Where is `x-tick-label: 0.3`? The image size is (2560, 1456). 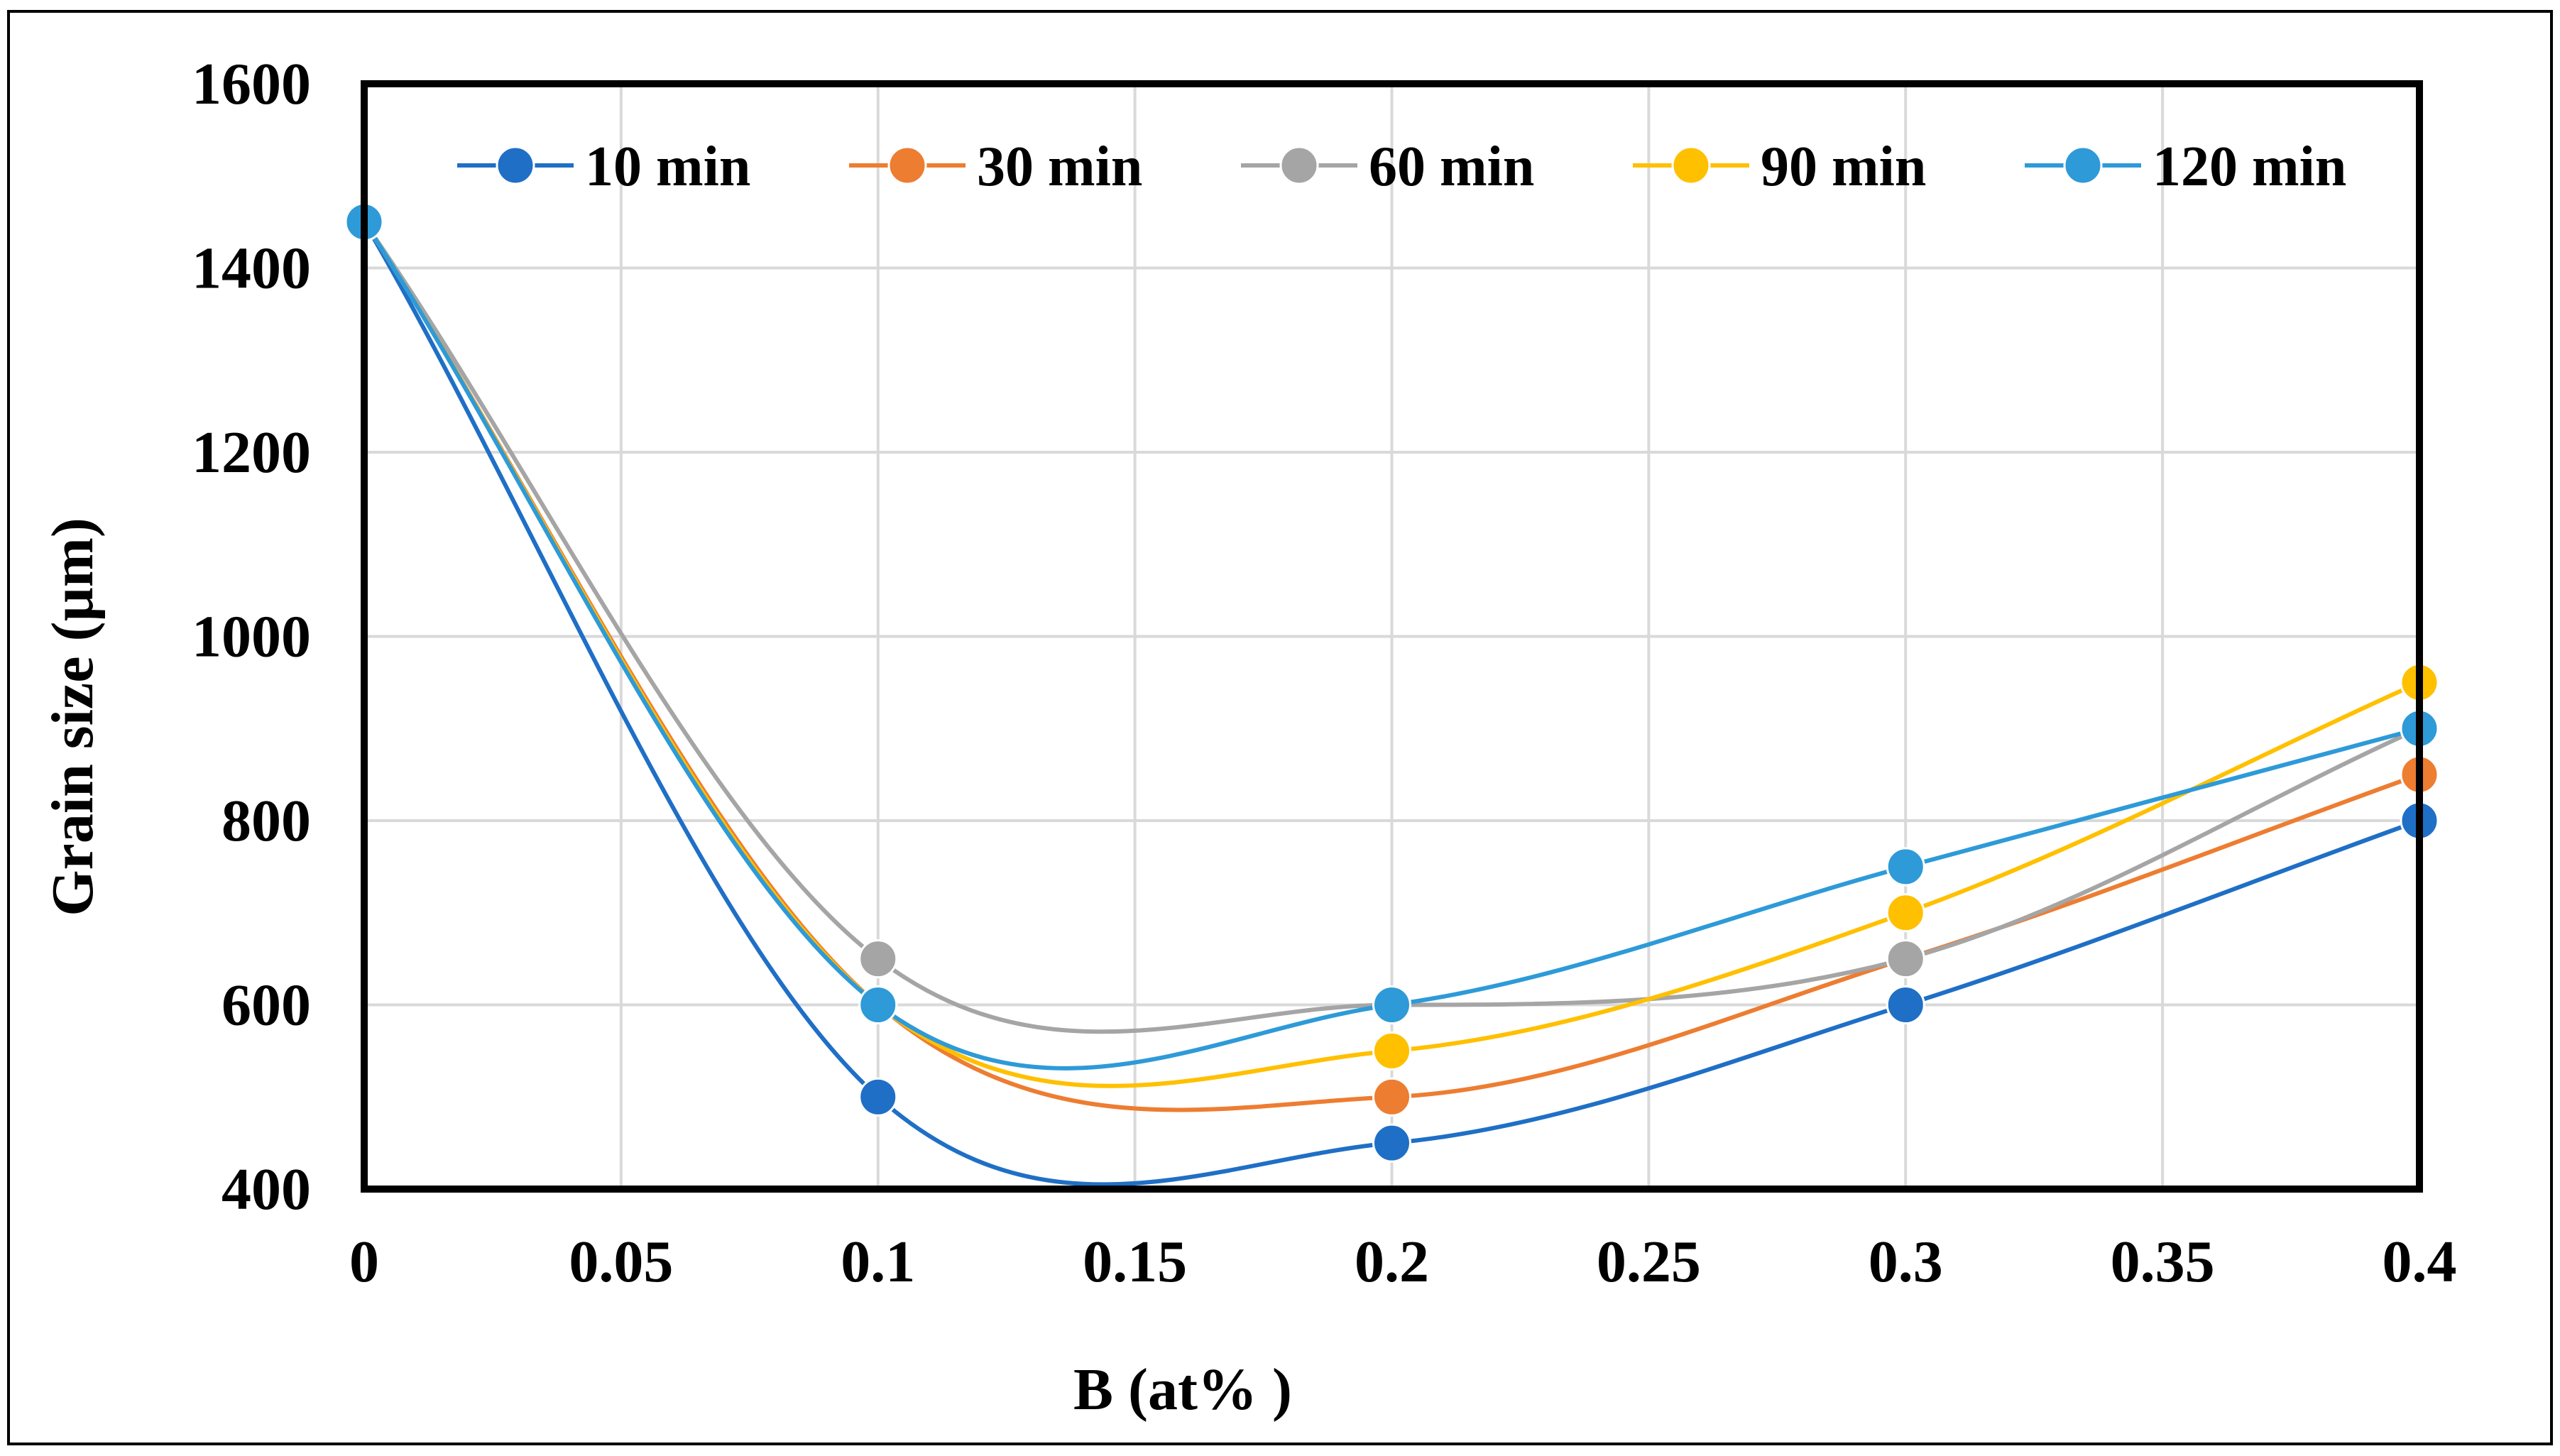
x-tick-label: 0.3 is located at coordinates (1906, 1262).